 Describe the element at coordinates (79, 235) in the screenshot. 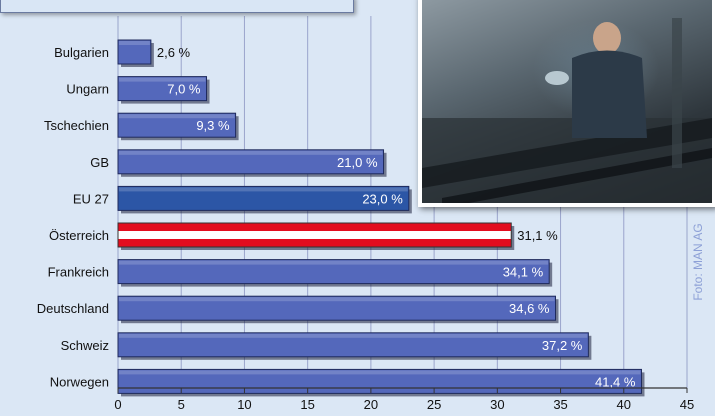

I see `category-label: Österreich` at that location.